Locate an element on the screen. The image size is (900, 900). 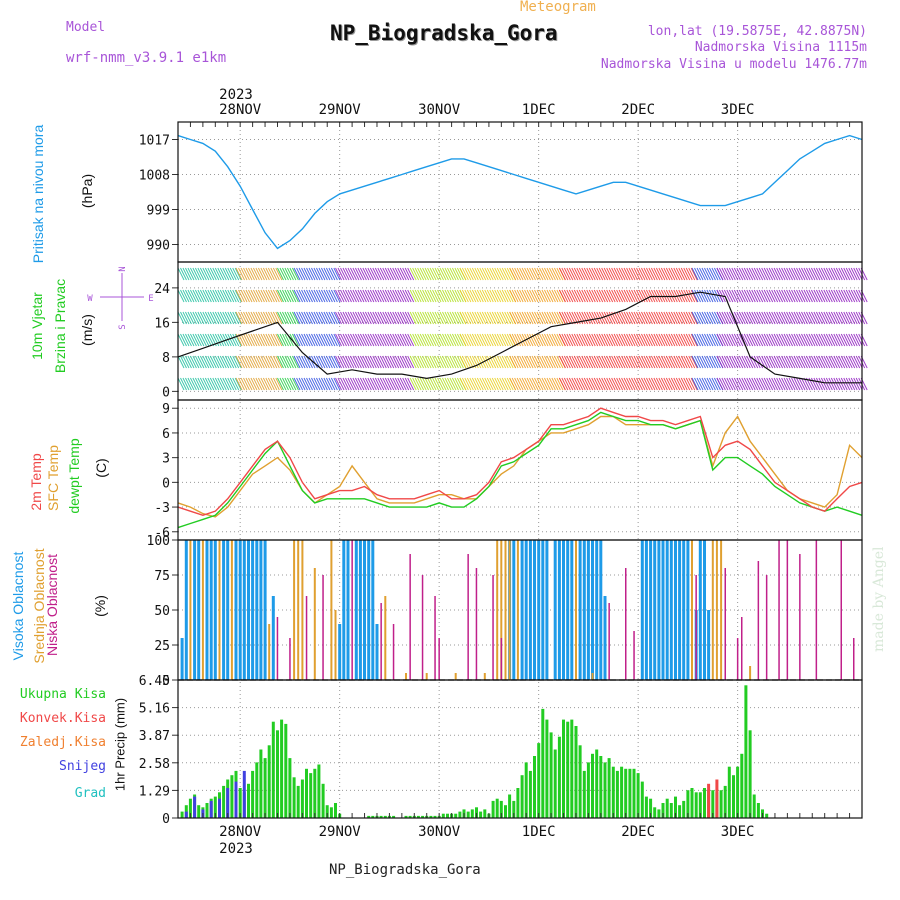
top-day-label: 30NOV is located at coordinates (439, 110).